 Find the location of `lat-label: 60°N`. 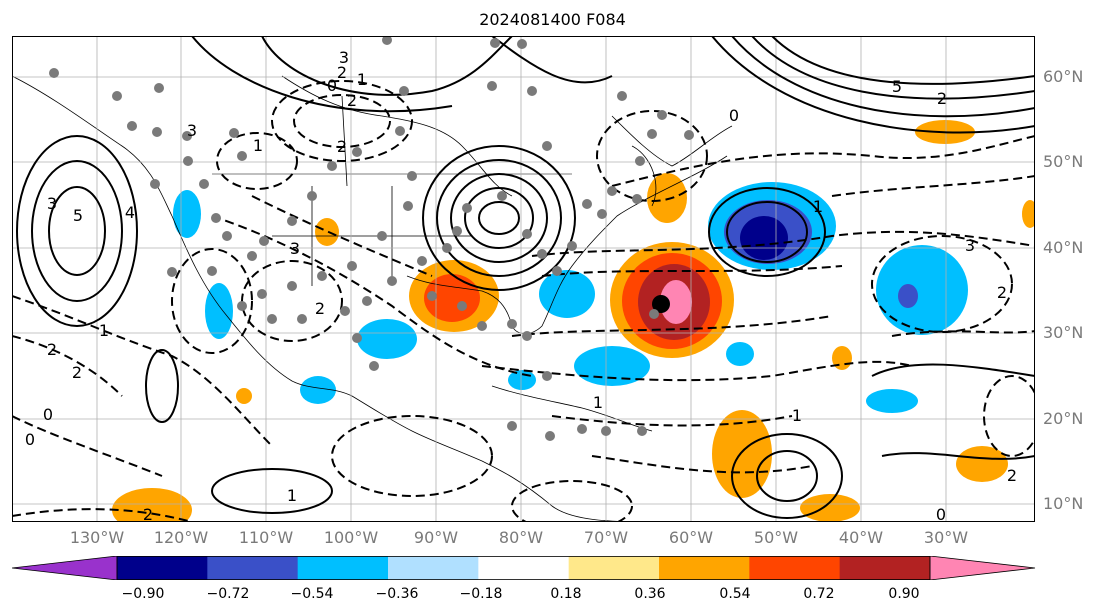

lat-label: 60°N is located at coordinates (1063, 76).